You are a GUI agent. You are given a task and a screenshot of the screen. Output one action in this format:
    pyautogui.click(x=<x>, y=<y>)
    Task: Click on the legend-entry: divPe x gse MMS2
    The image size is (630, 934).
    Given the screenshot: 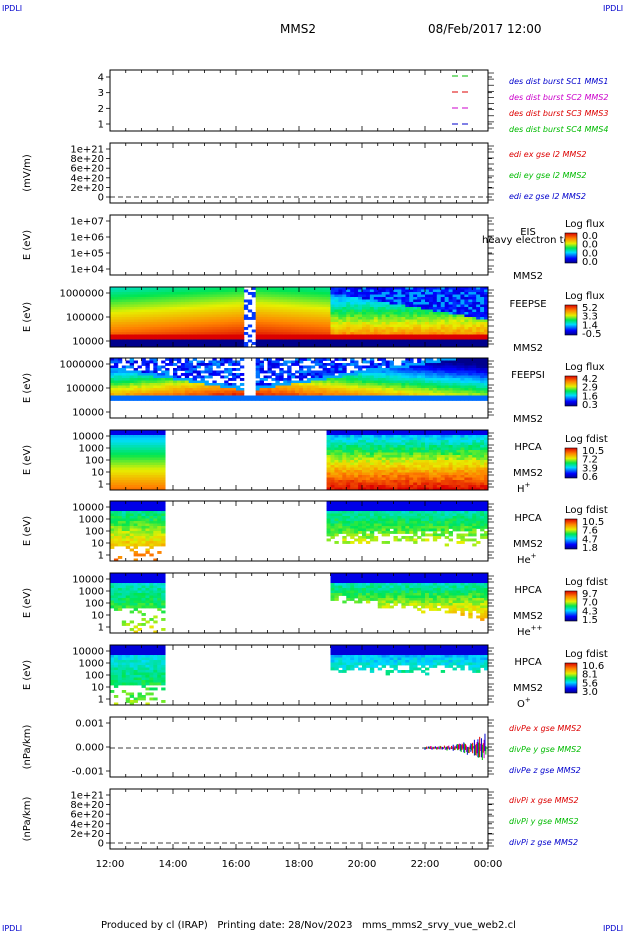 What is the action you would take?
    pyautogui.click(x=545, y=728)
    